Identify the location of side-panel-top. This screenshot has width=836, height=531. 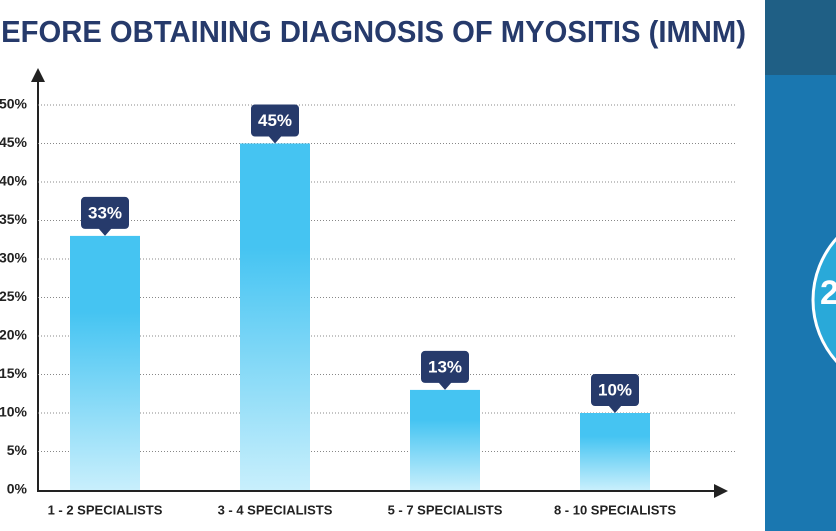
(800, 37).